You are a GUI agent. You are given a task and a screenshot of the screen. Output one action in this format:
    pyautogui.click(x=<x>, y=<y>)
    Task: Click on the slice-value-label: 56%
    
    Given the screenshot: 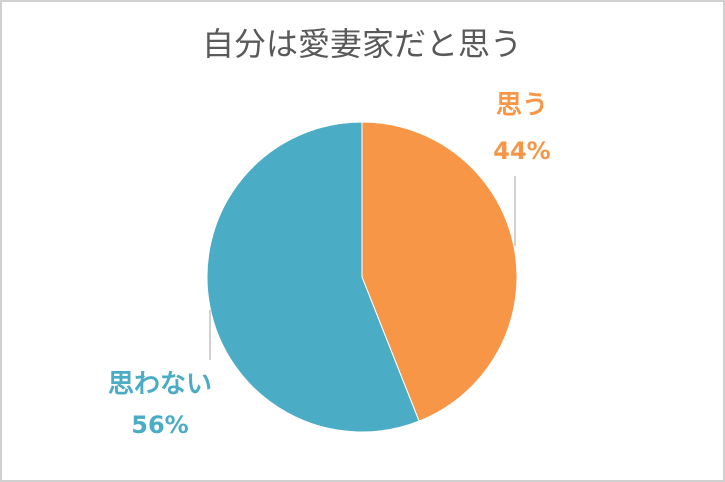 What is the action you would take?
    pyautogui.click(x=159, y=425)
    